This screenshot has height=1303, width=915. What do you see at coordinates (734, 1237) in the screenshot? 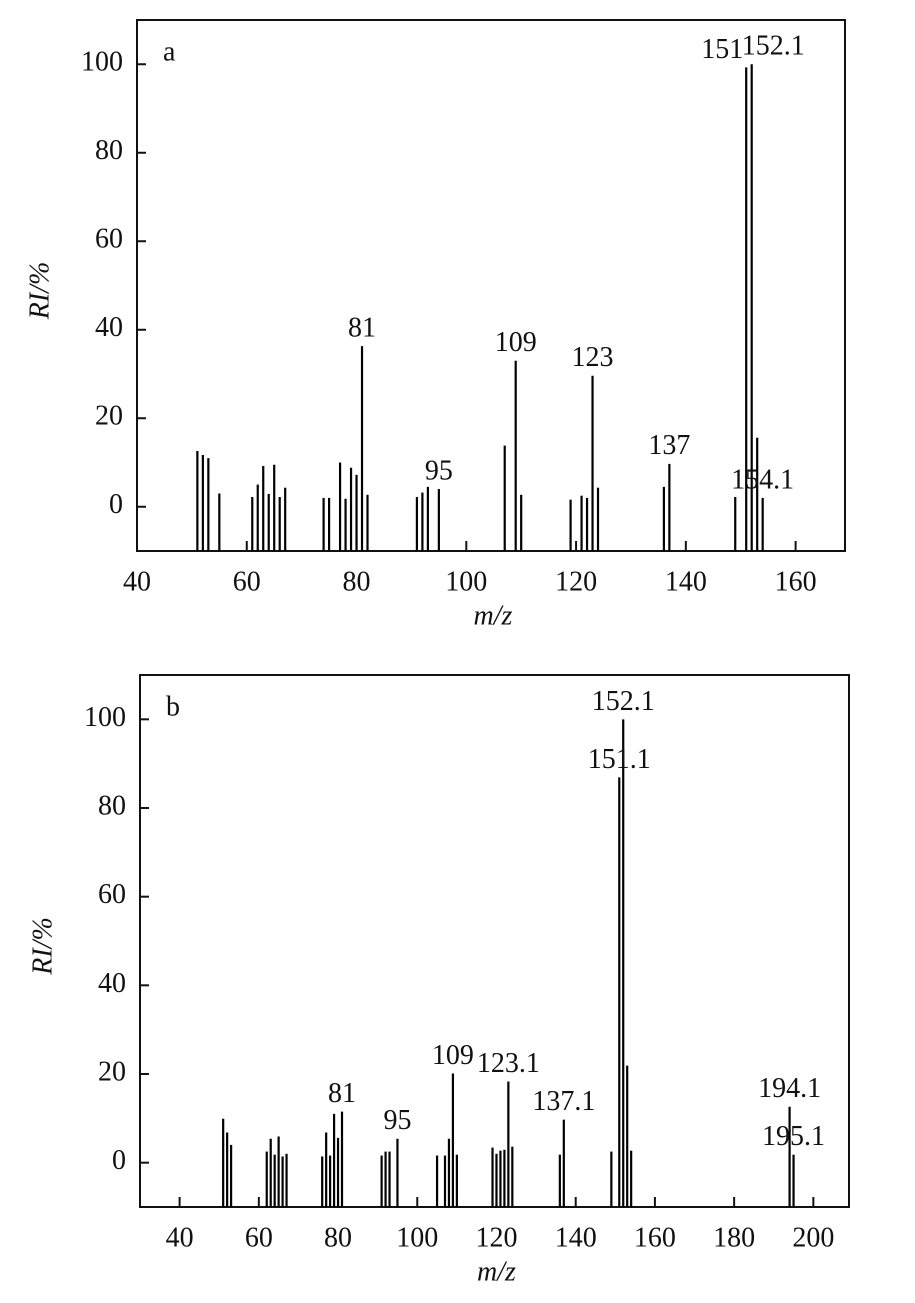
I see `x-tick-label: 180` at bounding box center [734, 1237].